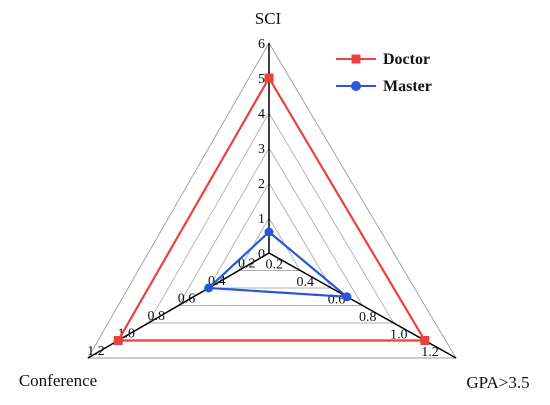  I want to click on tick-label-conference: 0.6, so click(187, 299).